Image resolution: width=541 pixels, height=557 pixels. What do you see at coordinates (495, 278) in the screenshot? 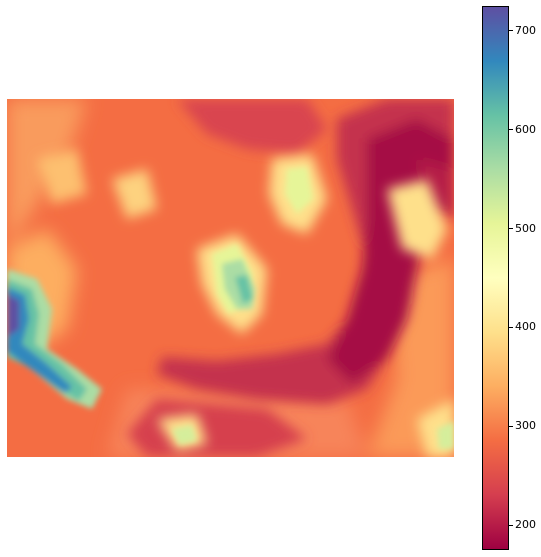
I see `colorbar` at bounding box center [495, 278].